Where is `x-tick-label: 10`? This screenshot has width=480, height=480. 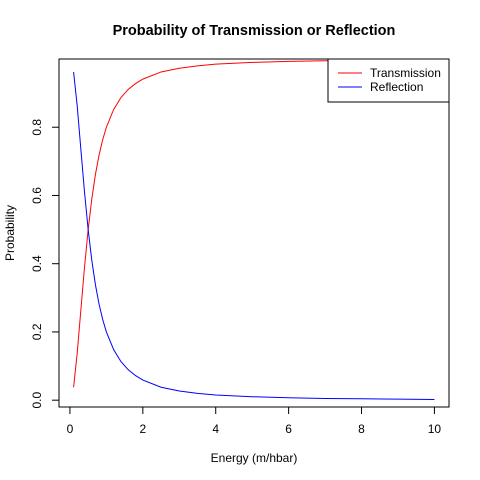 x-tick-label: 10 is located at coordinates (435, 429).